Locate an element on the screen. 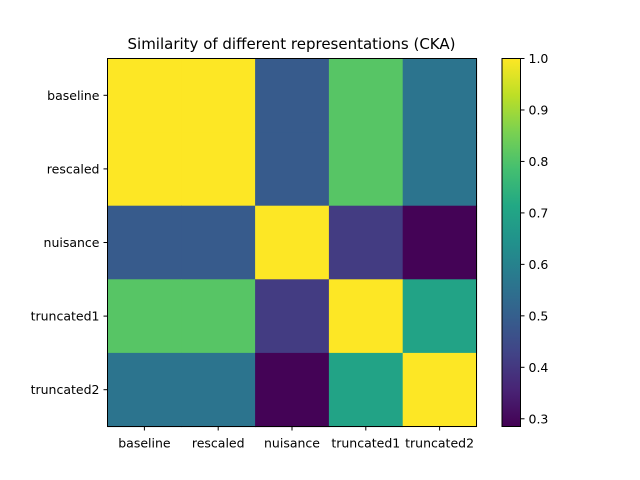 The image size is (640, 480). x-tick-label: rescaled is located at coordinates (218, 443).